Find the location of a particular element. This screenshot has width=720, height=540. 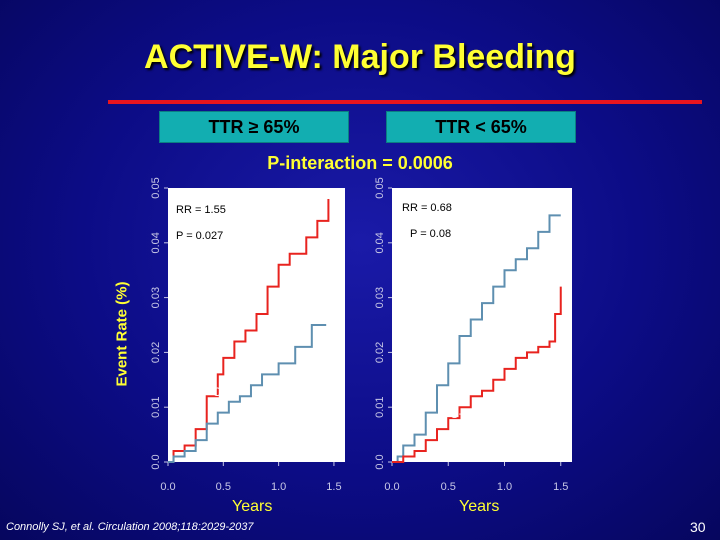

title-divider is located at coordinates (405, 102).